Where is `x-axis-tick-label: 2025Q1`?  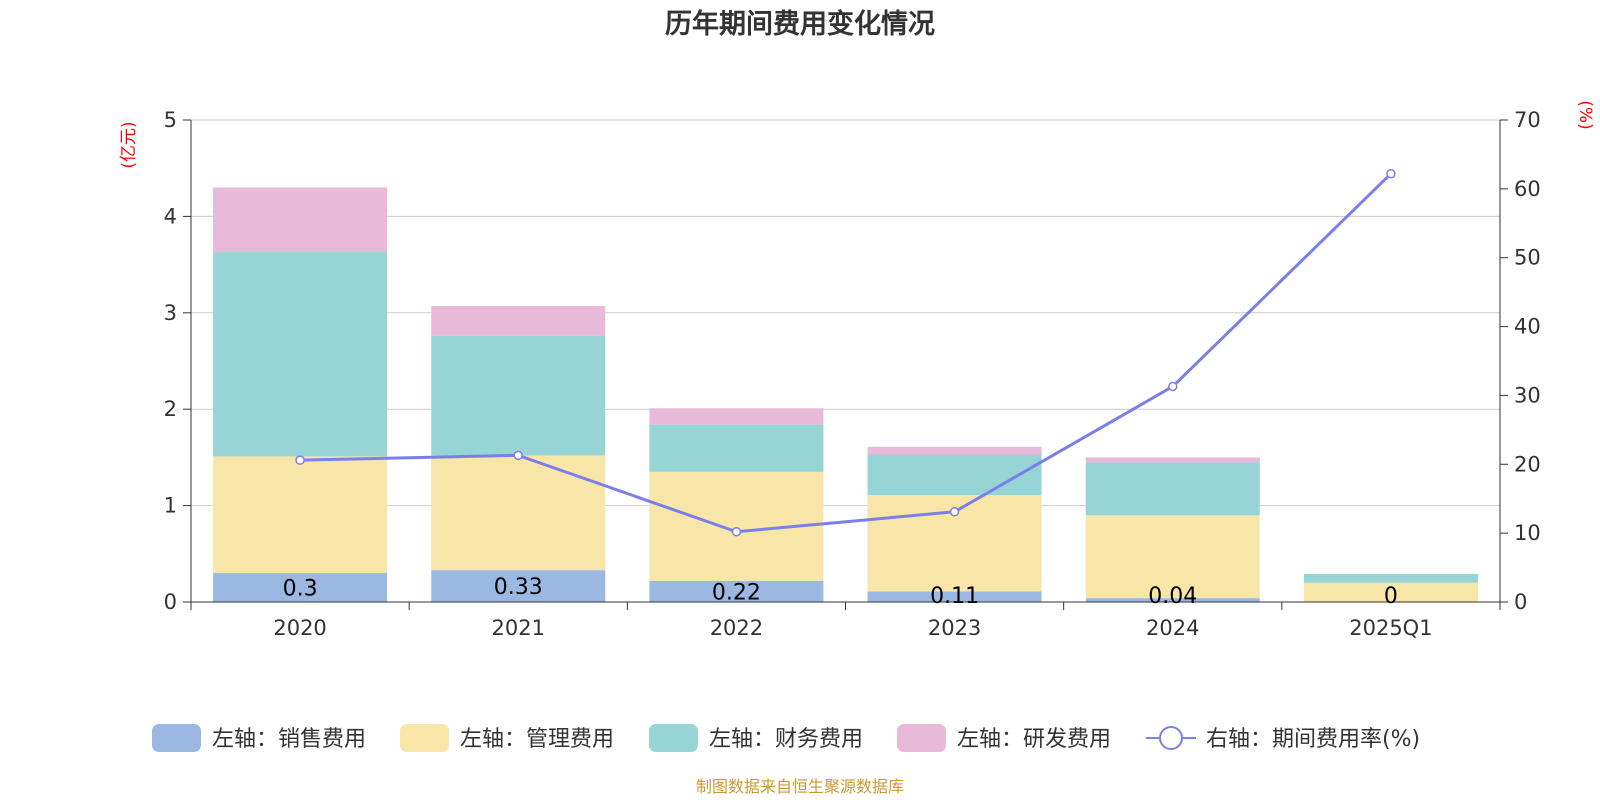 x-axis-tick-label: 2025Q1 is located at coordinates (1390, 628).